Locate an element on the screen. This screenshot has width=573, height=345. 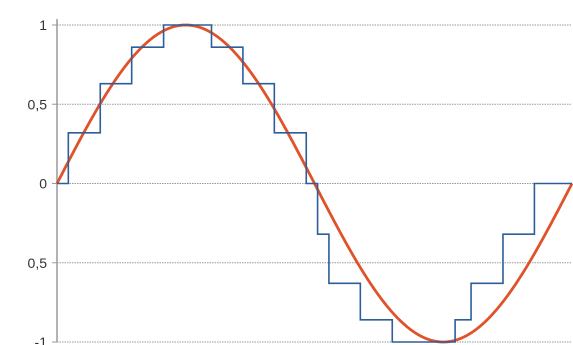
y-tick-label-2: 0 is located at coordinates (43, 184).